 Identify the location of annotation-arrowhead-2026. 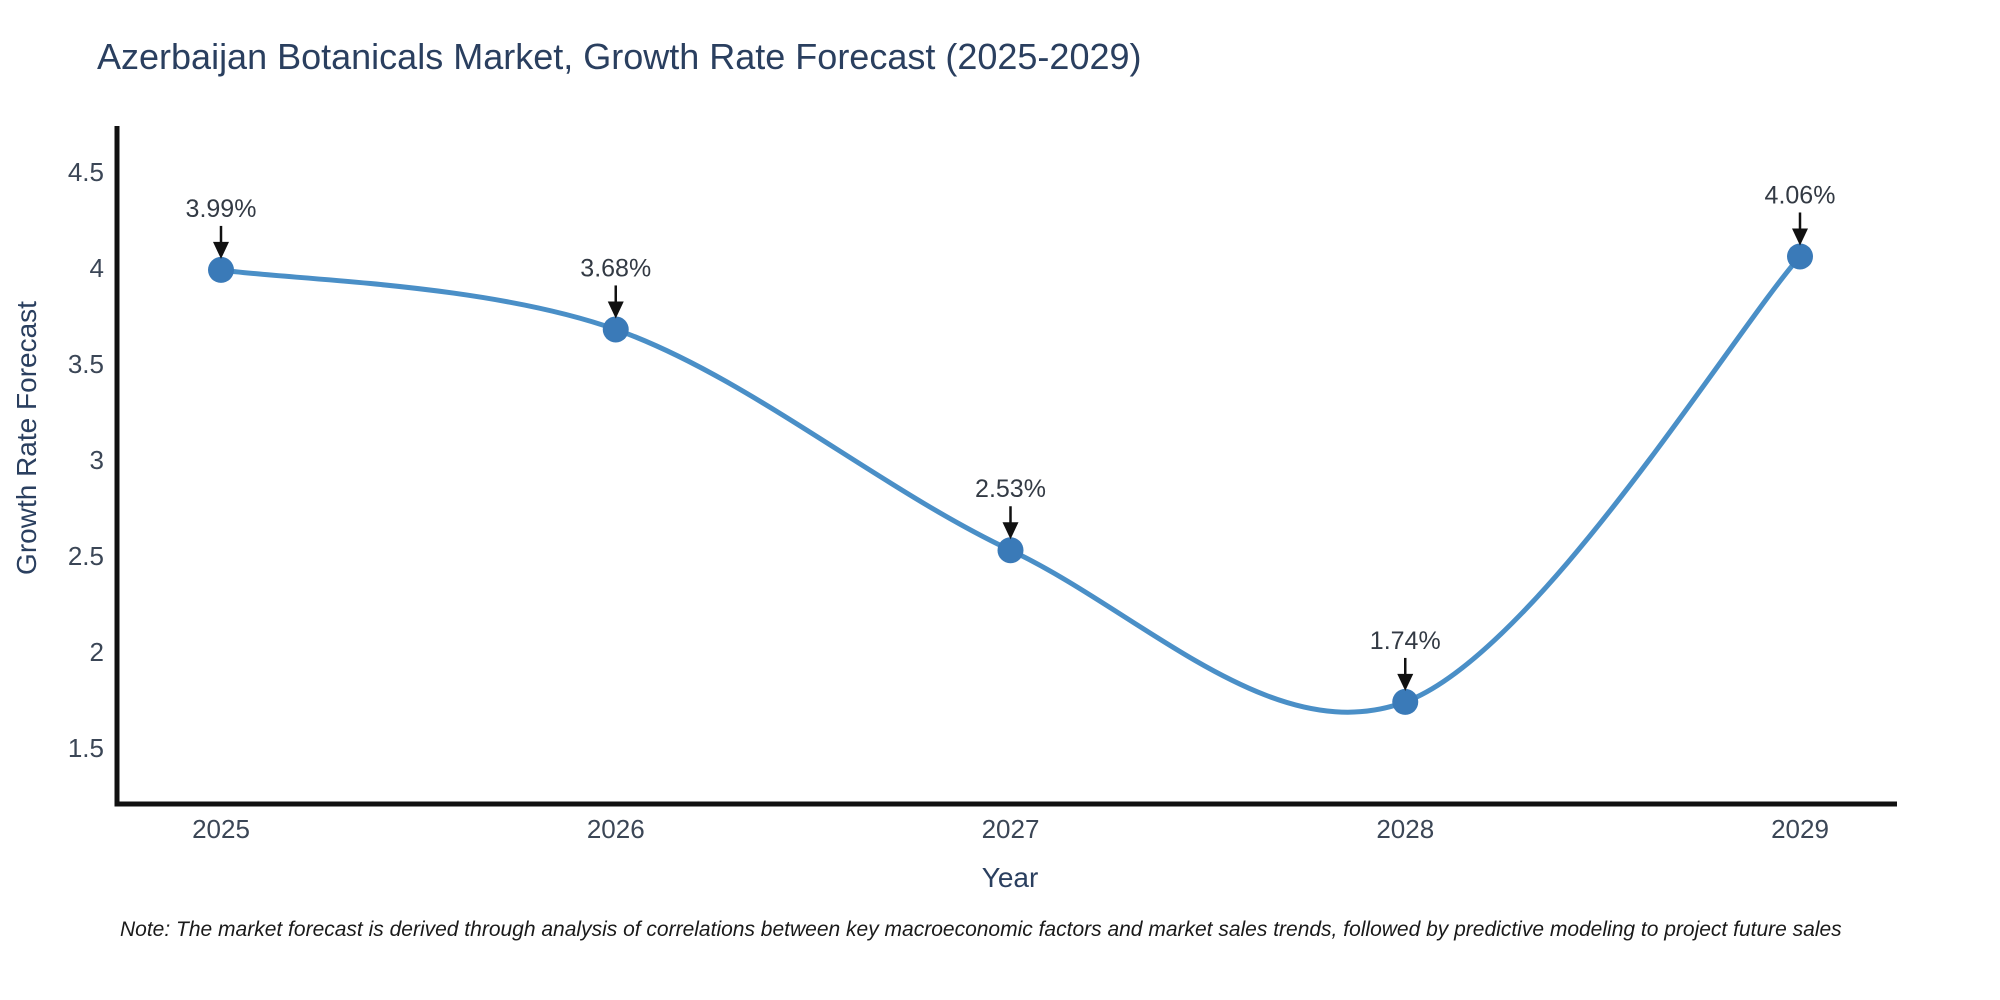
(615, 310).